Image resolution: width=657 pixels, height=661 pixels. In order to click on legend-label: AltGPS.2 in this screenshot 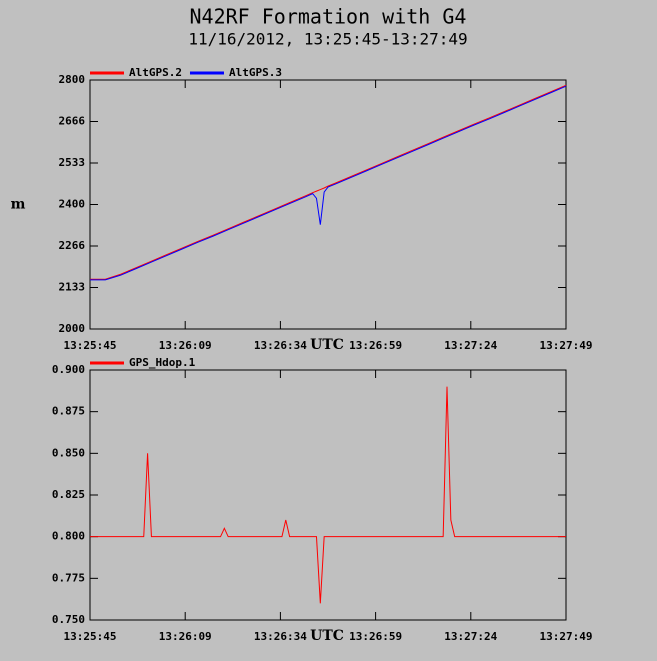, I will do `click(155, 72)`.